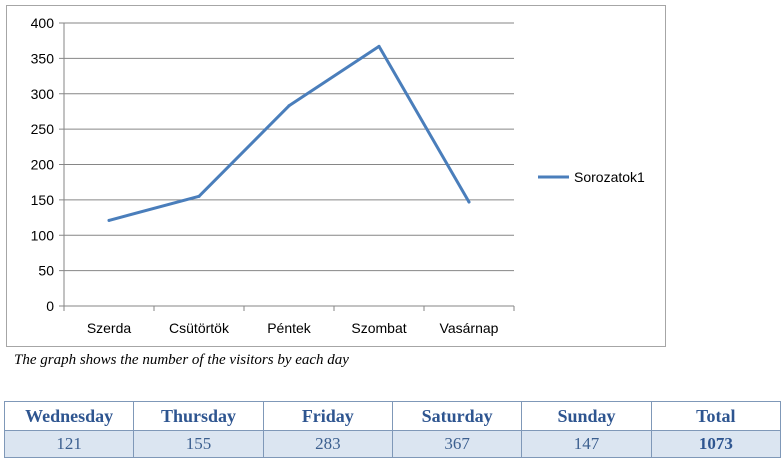 The image size is (784, 464). What do you see at coordinates (327, 444) in the screenshot?
I see `value-friday: 283` at bounding box center [327, 444].